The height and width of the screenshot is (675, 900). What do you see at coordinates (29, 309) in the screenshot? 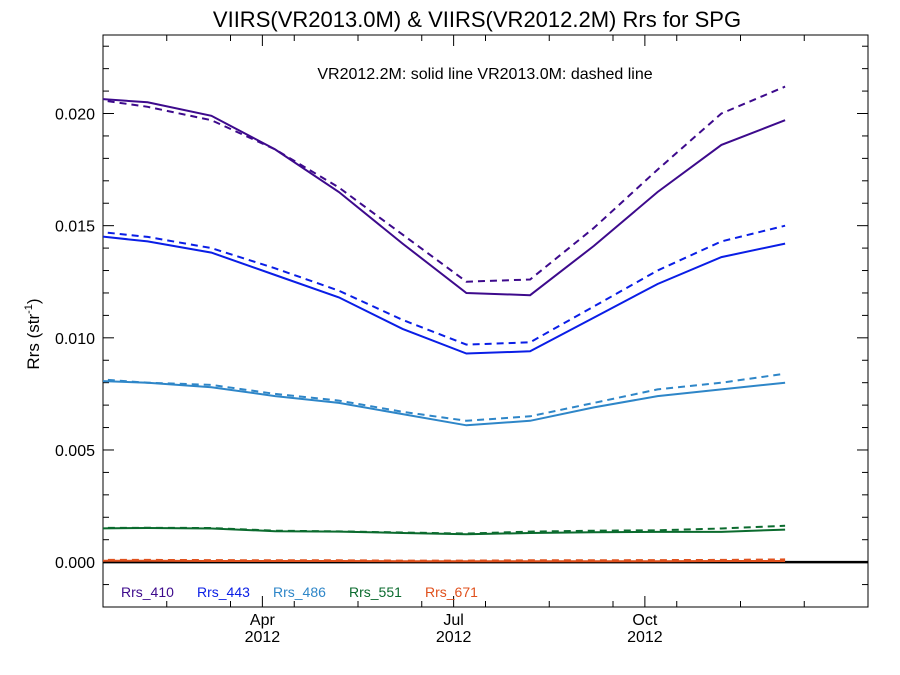
I see `y-axis-label-superscript: -1` at bounding box center [29, 309].